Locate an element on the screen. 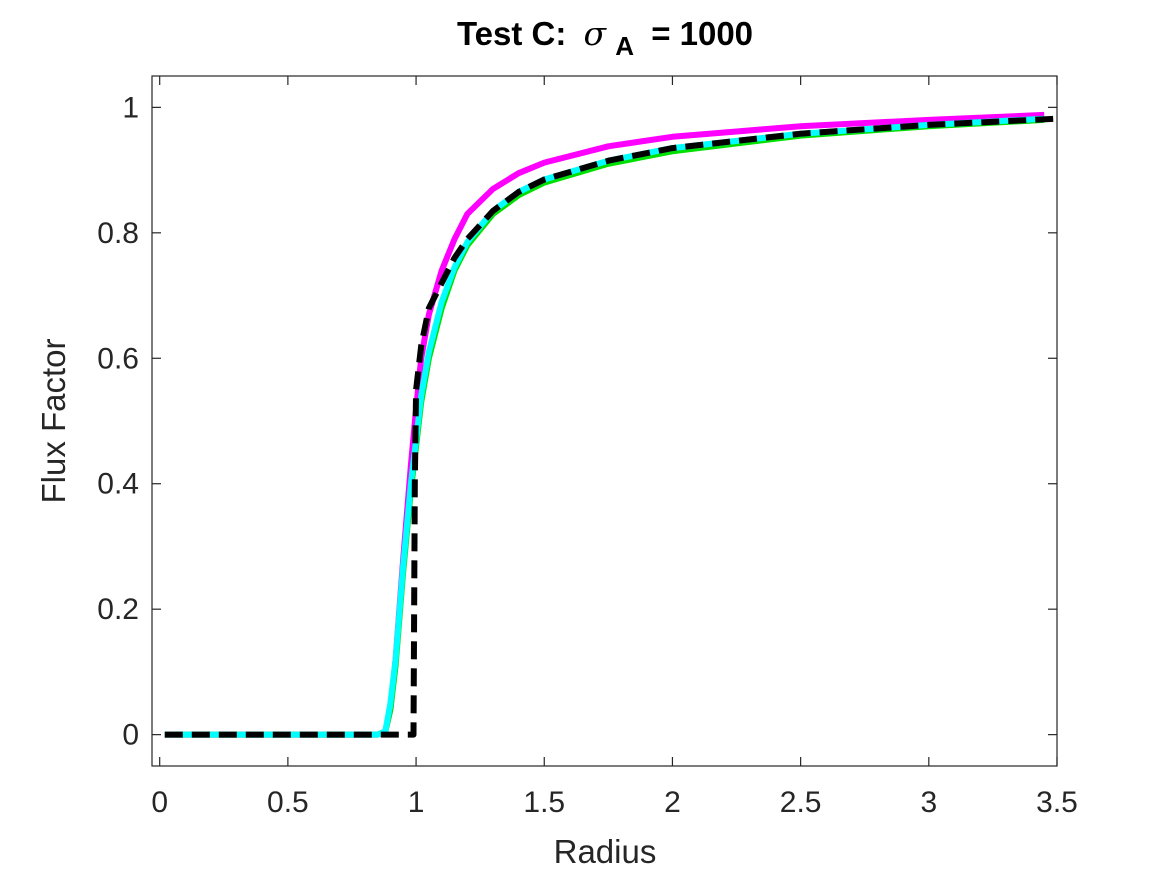  x-axis-label: Radius is located at coordinates (605, 851).